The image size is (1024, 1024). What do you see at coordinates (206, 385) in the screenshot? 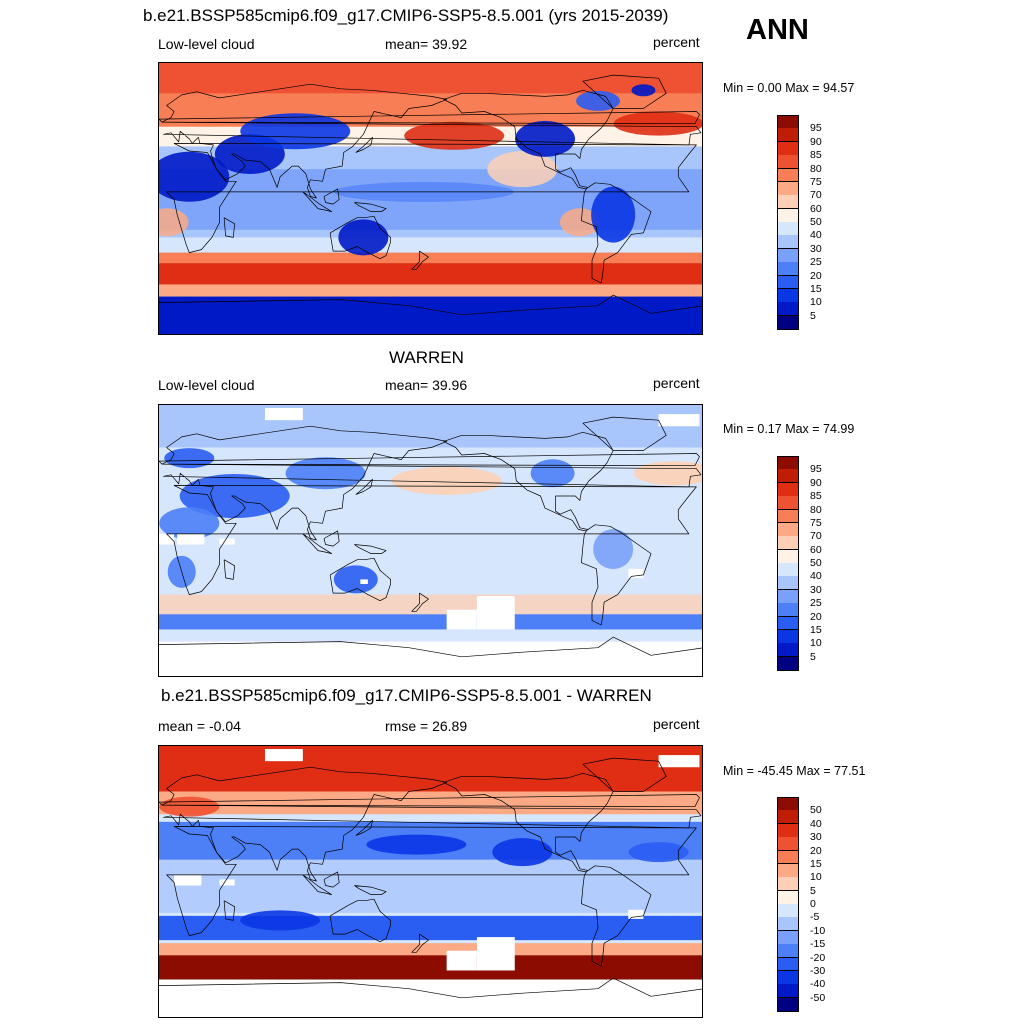
I see `panel2-left-label: Low-level cloud` at bounding box center [206, 385].